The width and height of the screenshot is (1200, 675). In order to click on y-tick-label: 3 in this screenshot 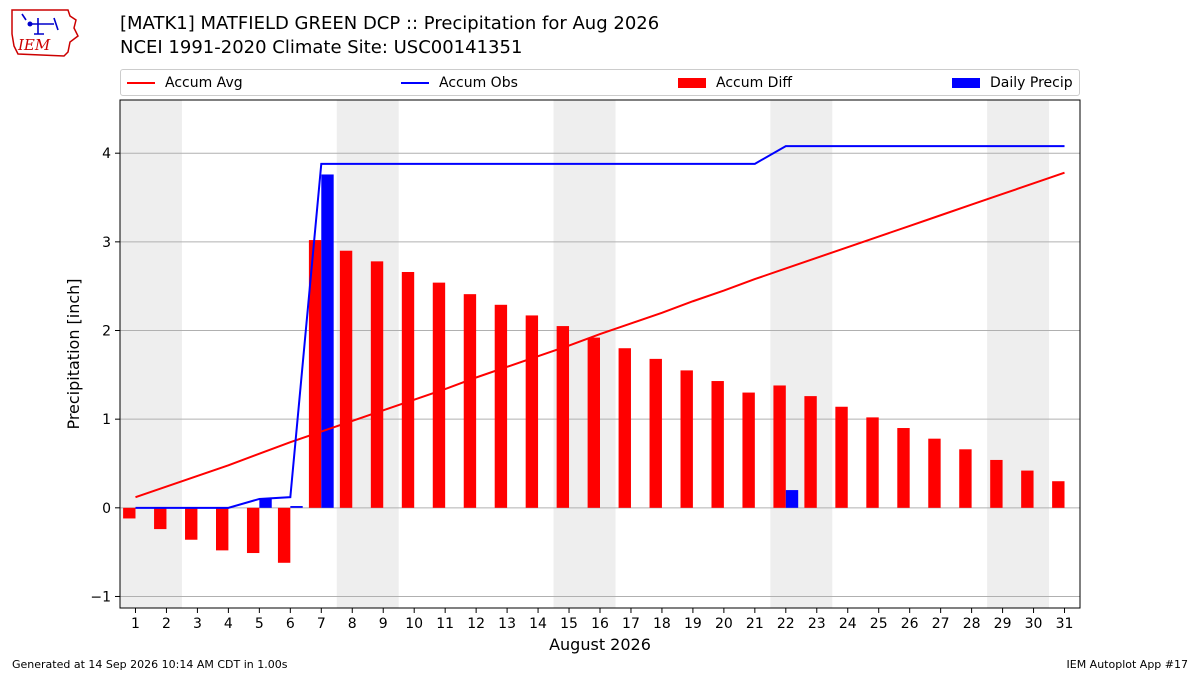, I will do `click(106, 243)`.